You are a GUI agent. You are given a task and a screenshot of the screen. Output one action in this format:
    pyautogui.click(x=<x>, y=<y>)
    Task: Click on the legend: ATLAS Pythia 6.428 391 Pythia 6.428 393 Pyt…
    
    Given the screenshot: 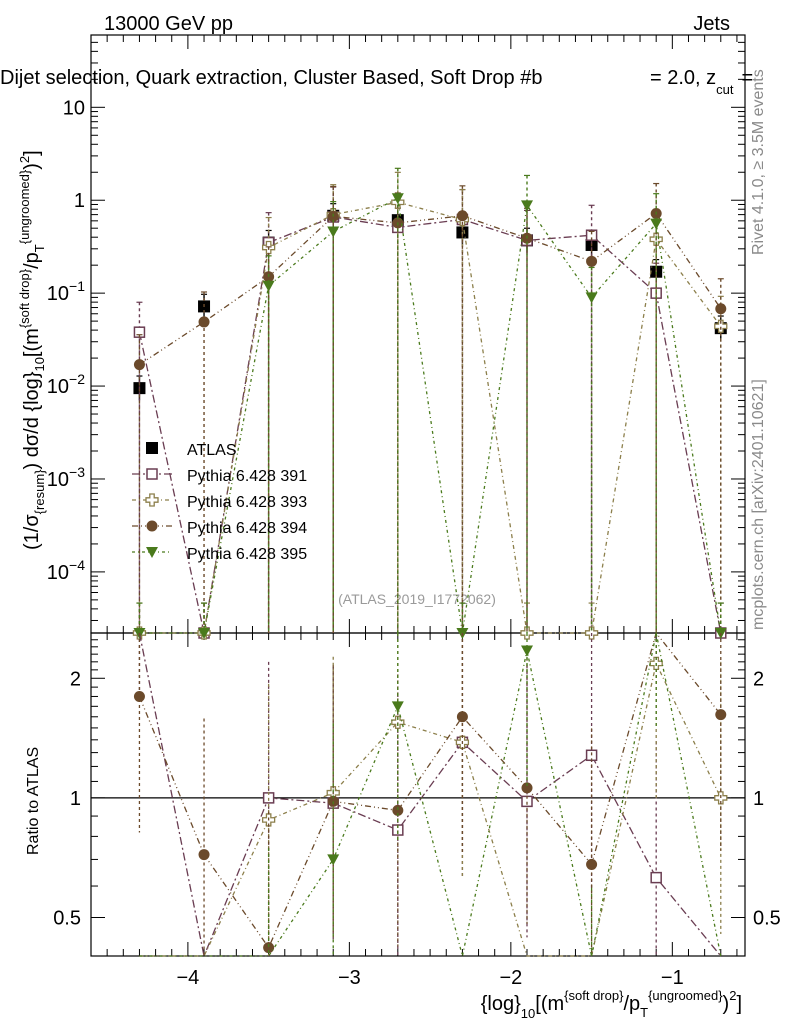 What is the action you would take?
    pyautogui.click(x=219, y=502)
    